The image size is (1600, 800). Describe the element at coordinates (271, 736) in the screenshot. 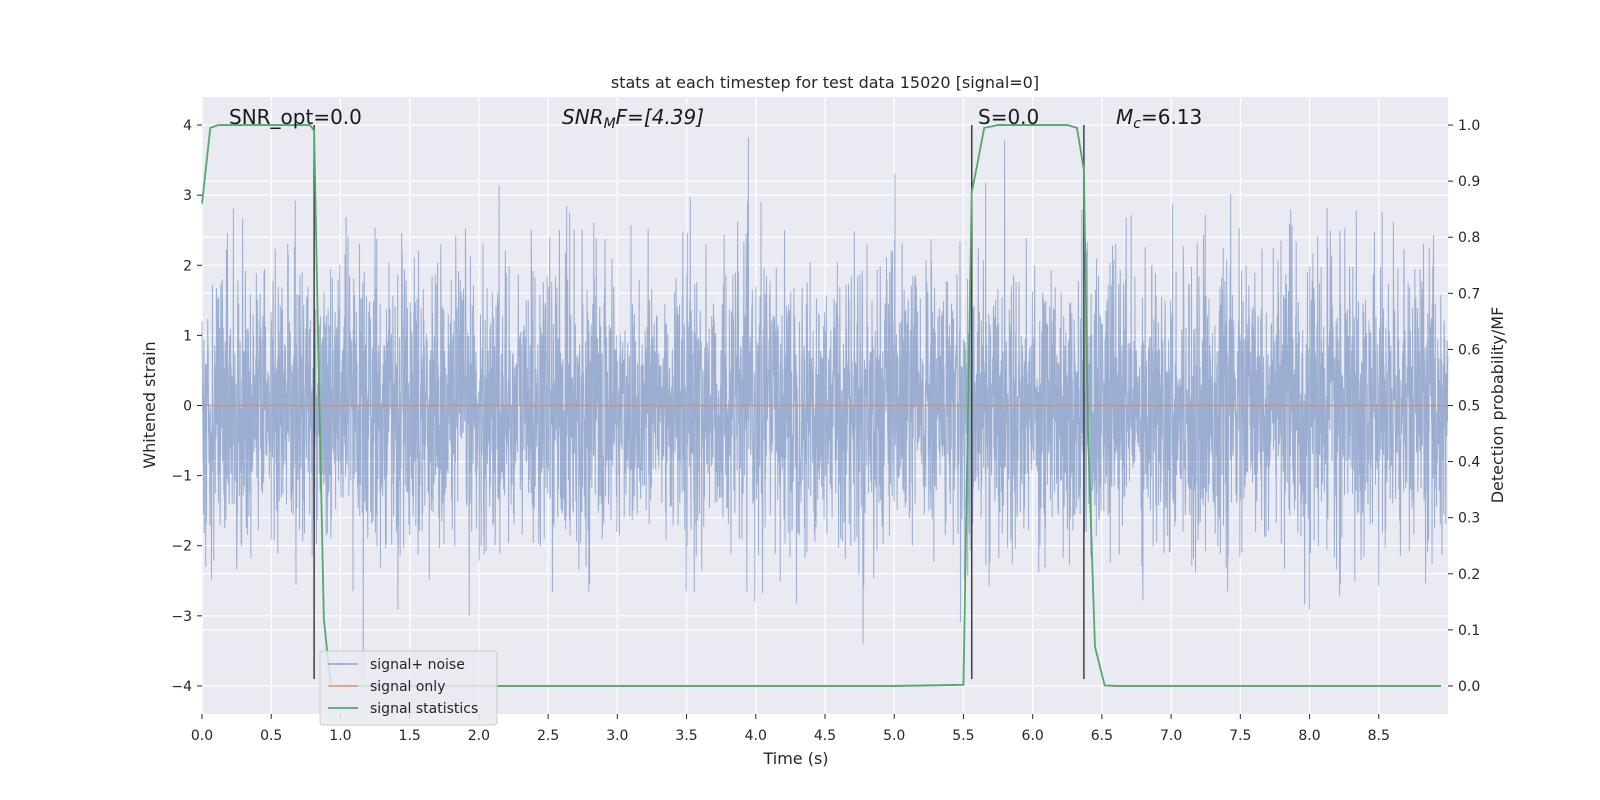

I see `x-tick-label: 0.5` at that location.